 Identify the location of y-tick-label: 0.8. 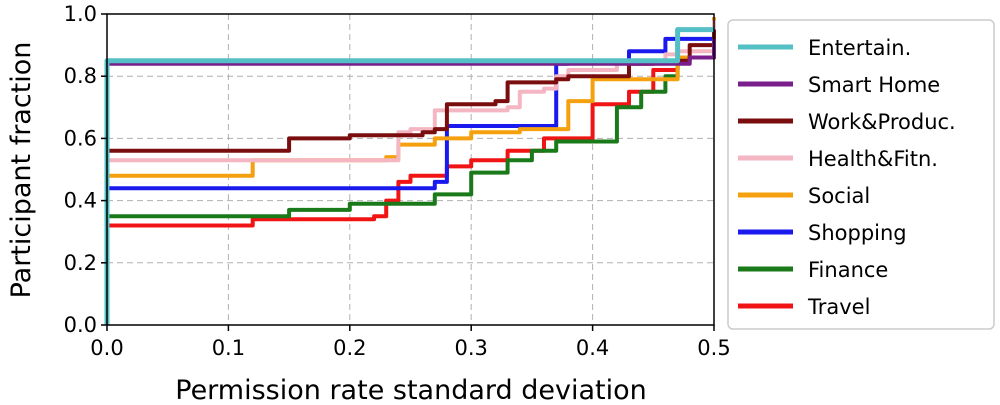
(80, 76).